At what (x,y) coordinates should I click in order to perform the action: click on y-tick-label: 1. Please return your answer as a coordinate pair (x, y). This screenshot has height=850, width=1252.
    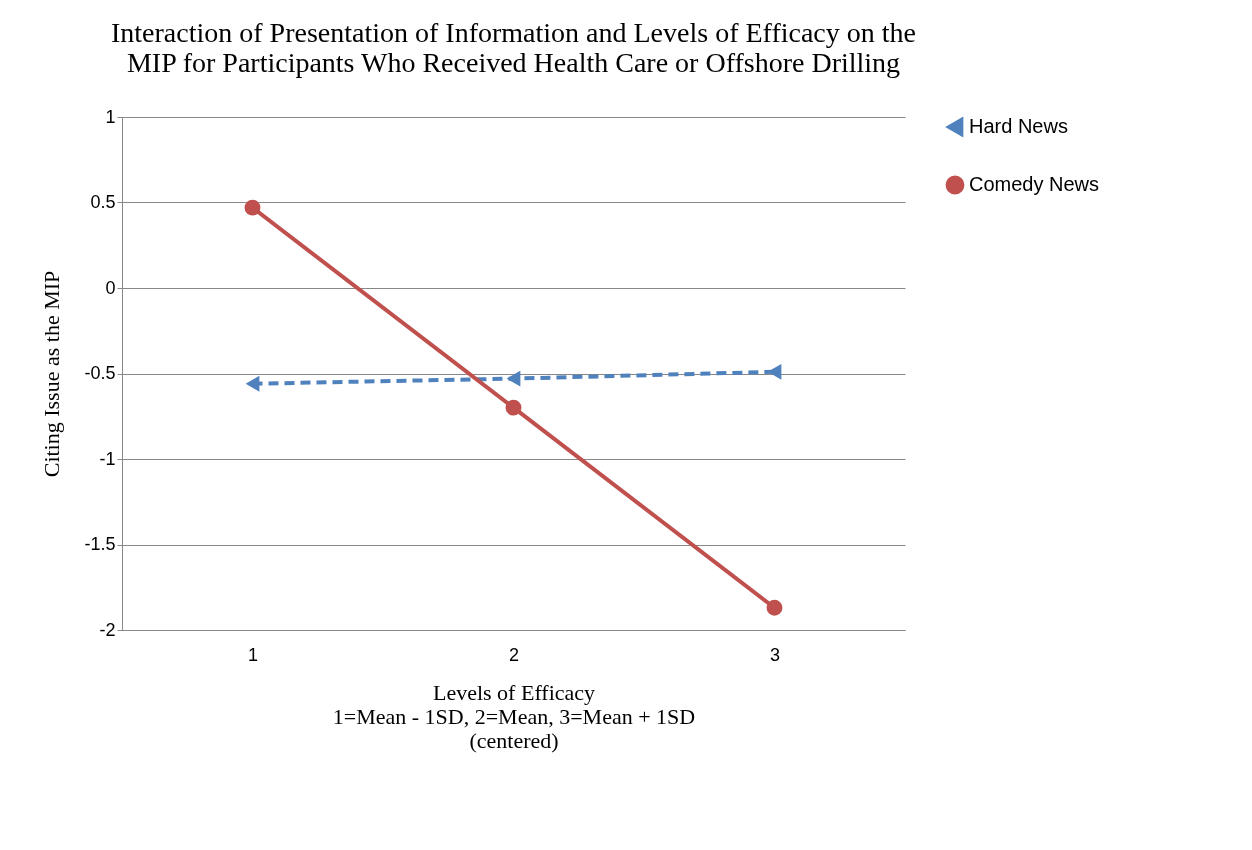
    Looking at the image, I should click on (110, 116).